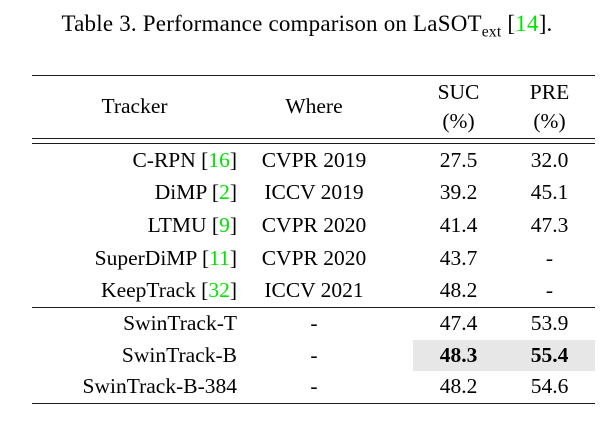 The image size is (614, 431). What do you see at coordinates (549, 192) in the screenshot?
I see `pre-value-cell: 45.1` at bounding box center [549, 192].